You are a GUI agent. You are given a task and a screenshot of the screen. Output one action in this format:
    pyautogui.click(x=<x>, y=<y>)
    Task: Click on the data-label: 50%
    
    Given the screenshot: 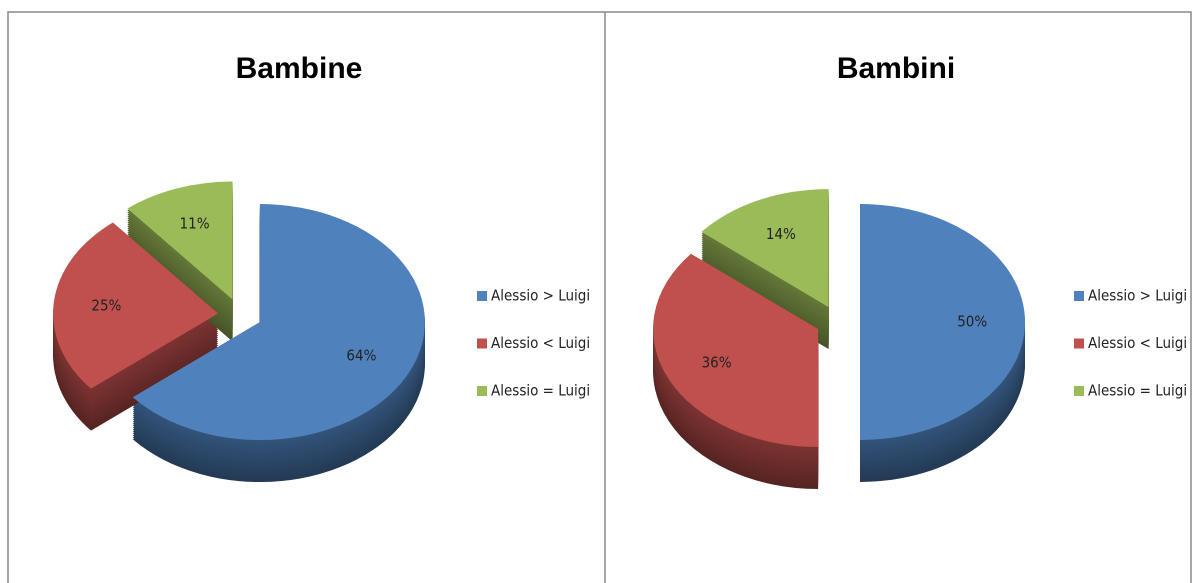 What is the action you would take?
    pyautogui.click(x=972, y=322)
    